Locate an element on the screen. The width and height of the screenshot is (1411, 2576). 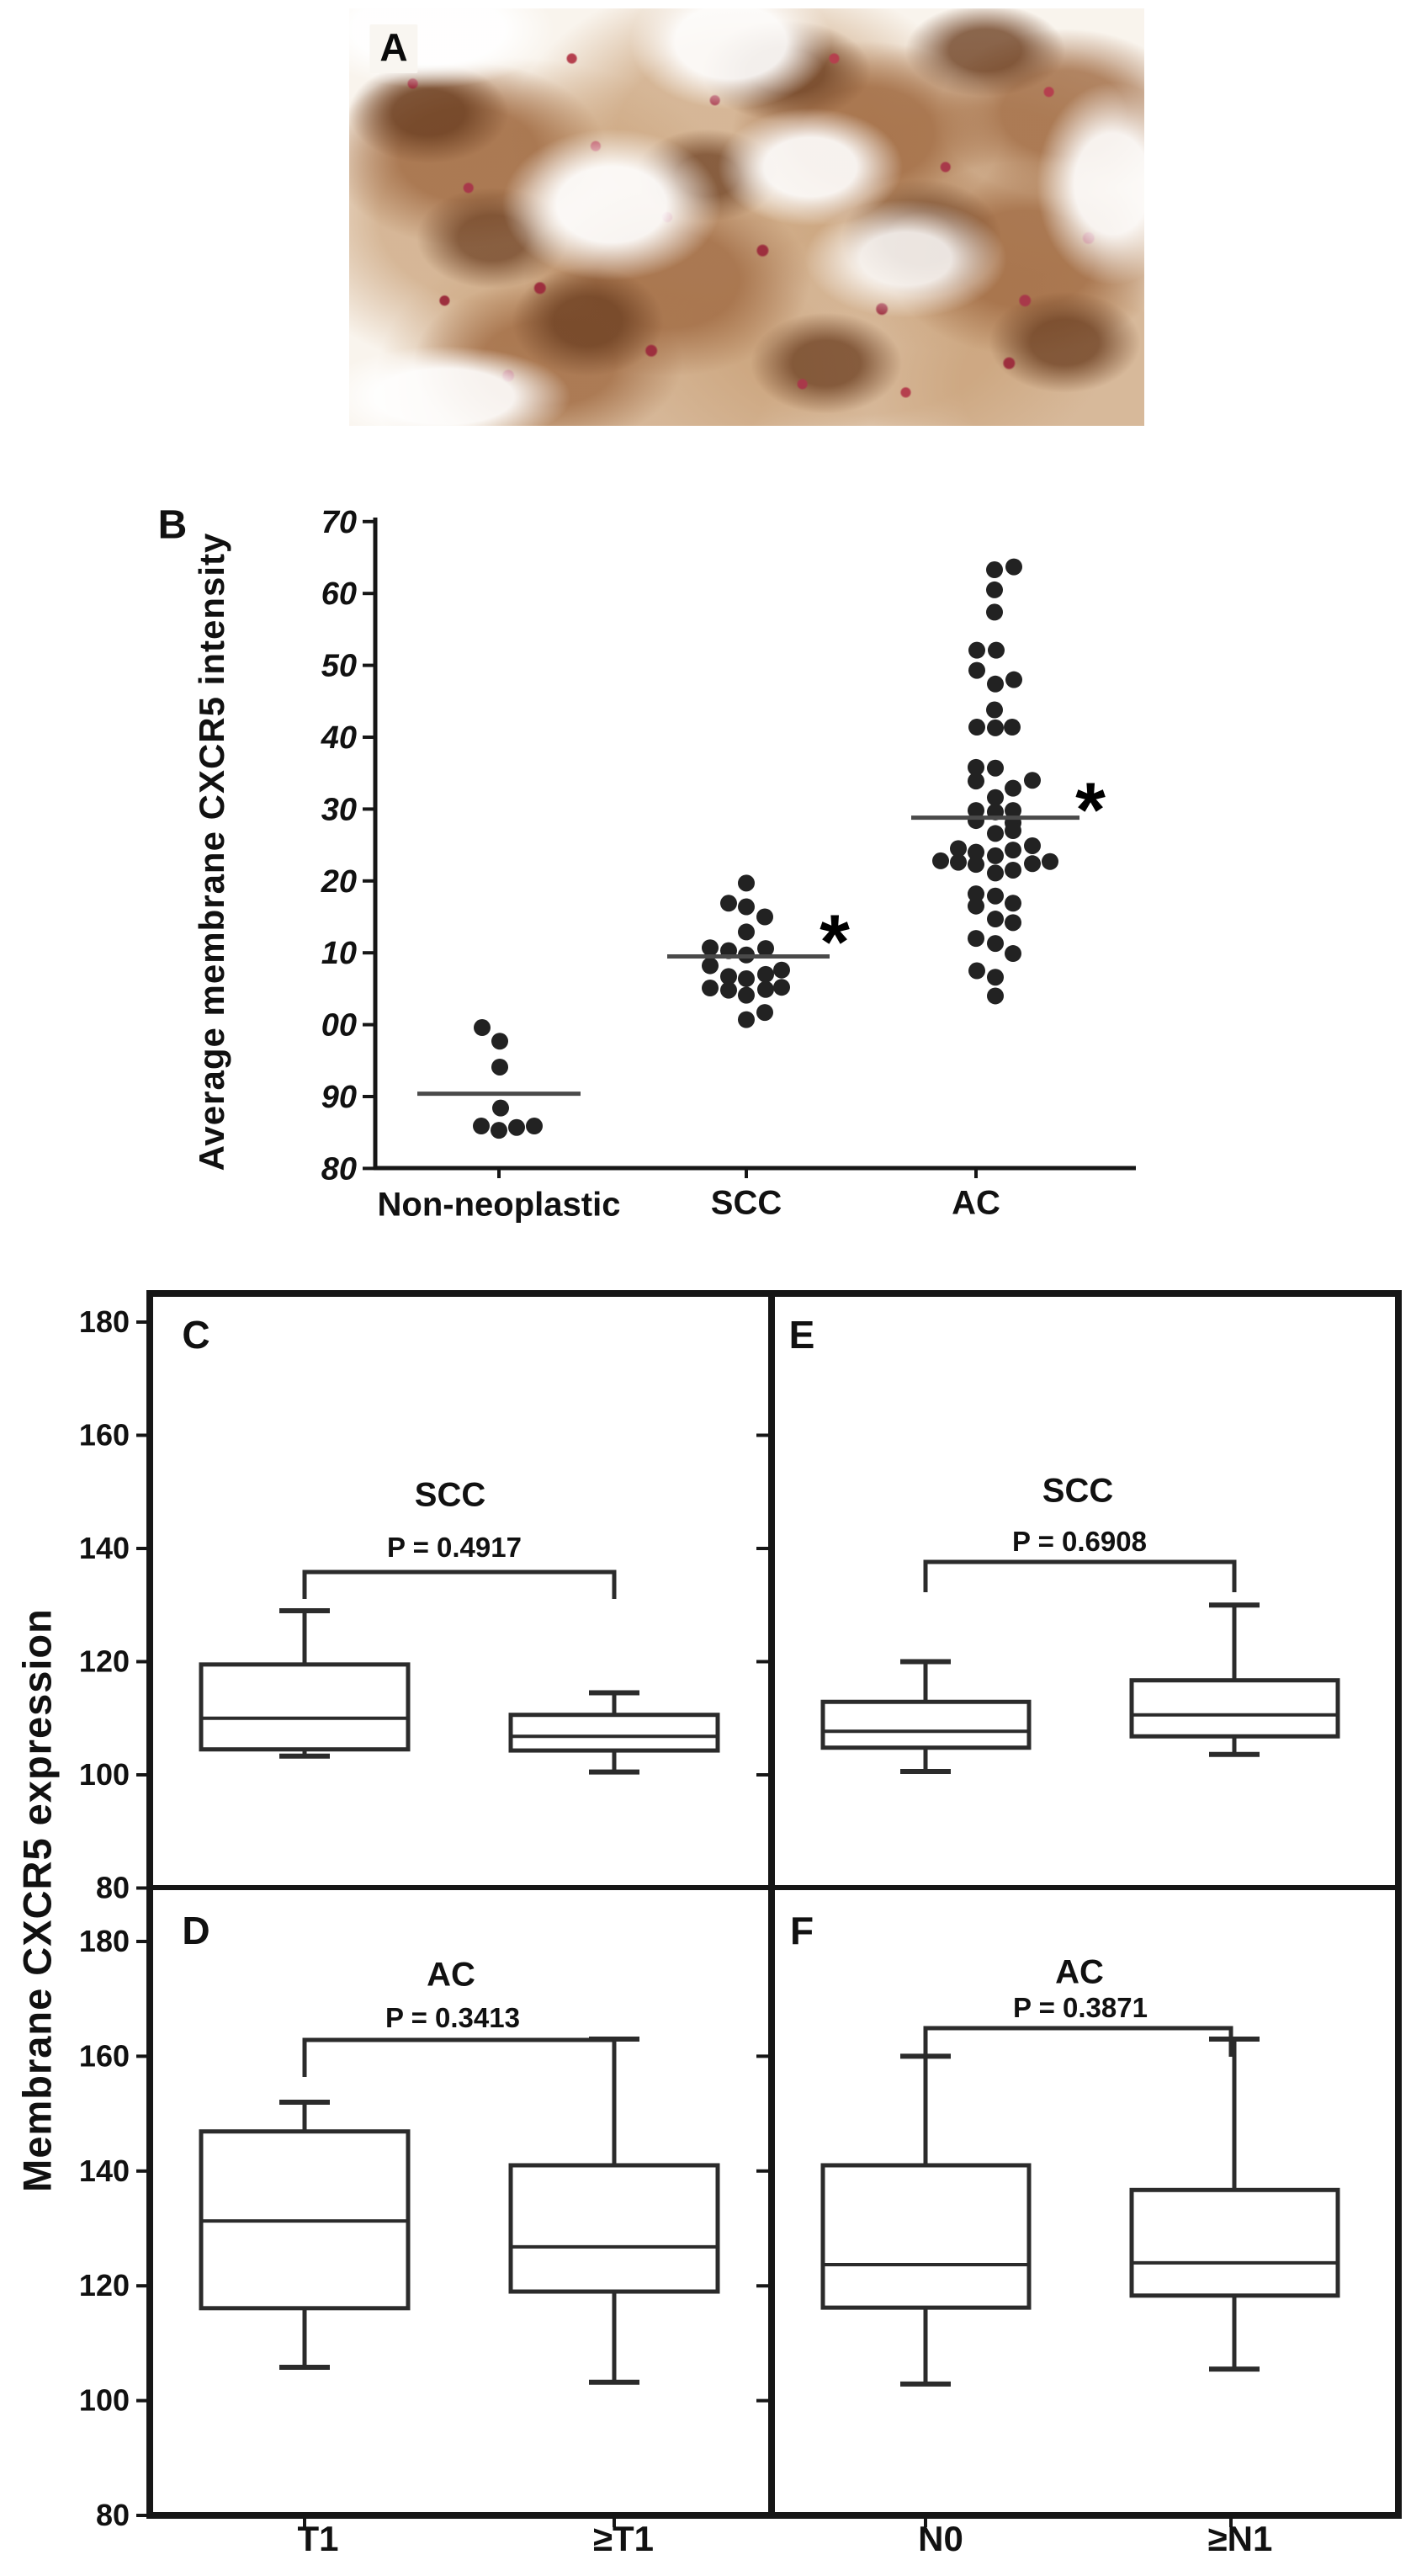
b-y-tick-label: 60 is located at coordinates (339, 594).